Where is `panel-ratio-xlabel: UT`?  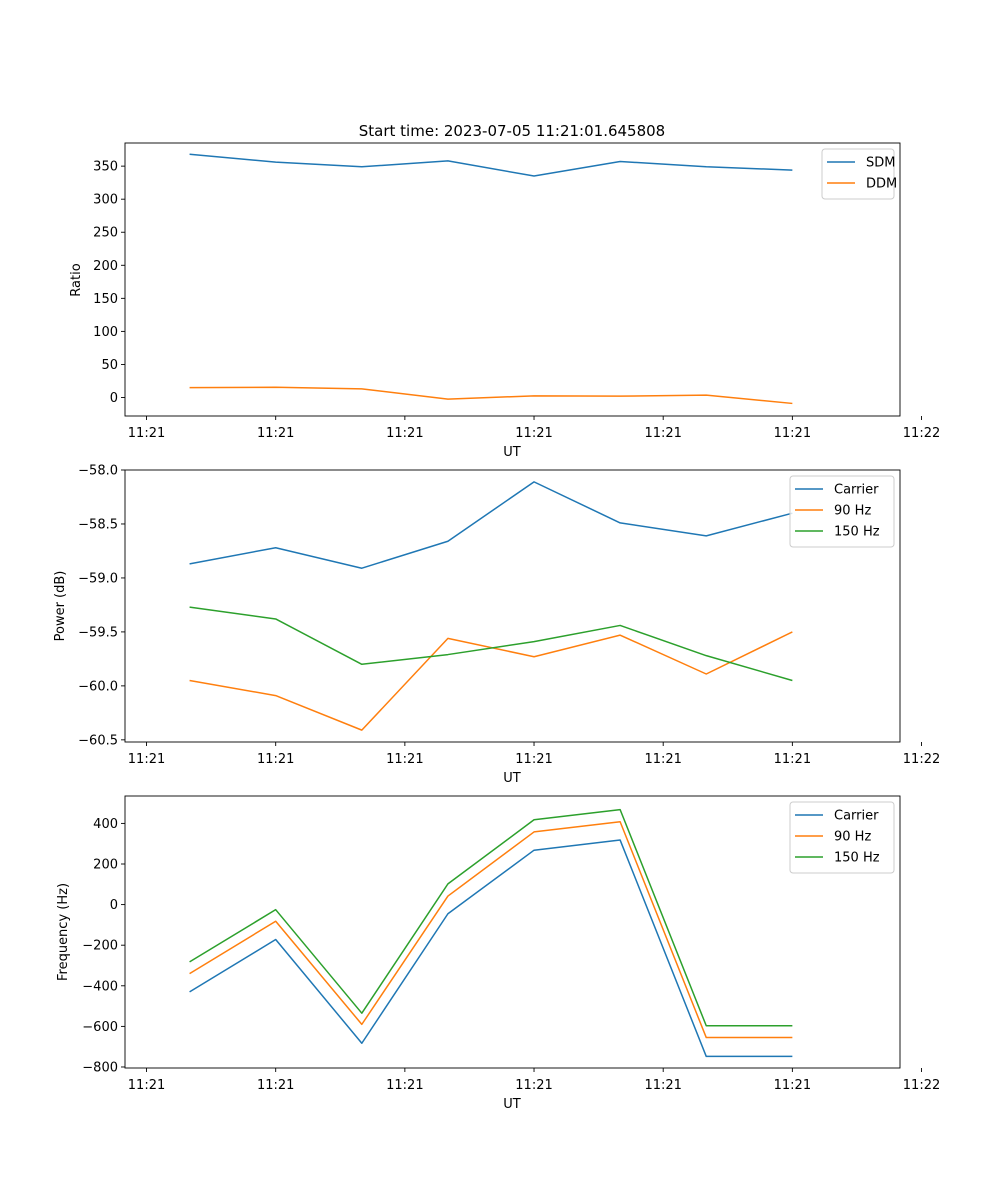 panel-ratio-xlabel: UT is located at coordinates (512, 452).